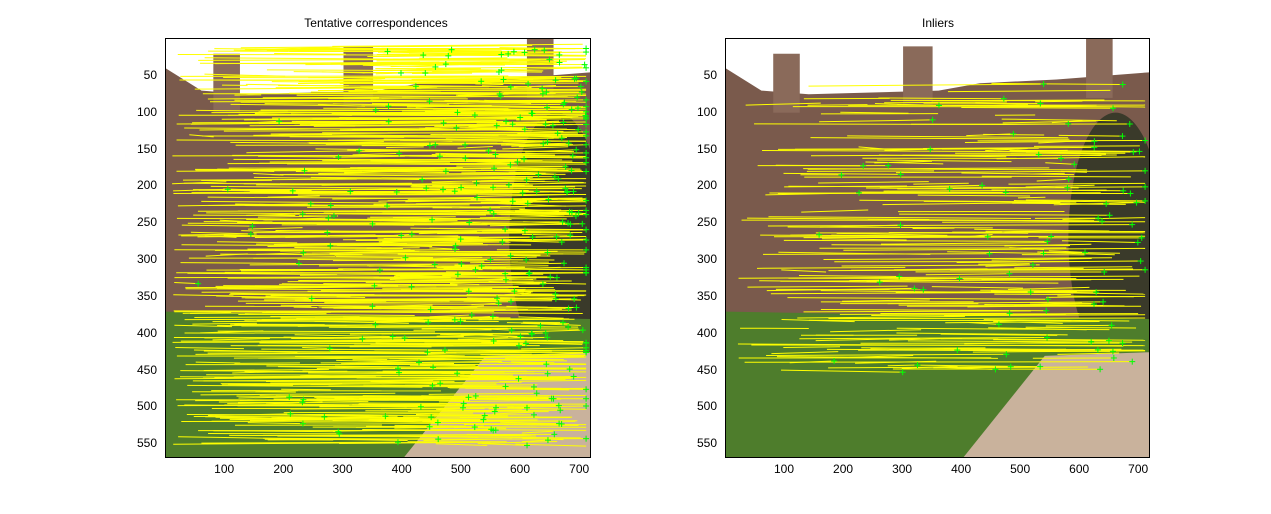 The image size is (1271, 514). Describe the element at coordinates (146, 111) in the screenshot. I see `y-tick-label: 100` at that location.